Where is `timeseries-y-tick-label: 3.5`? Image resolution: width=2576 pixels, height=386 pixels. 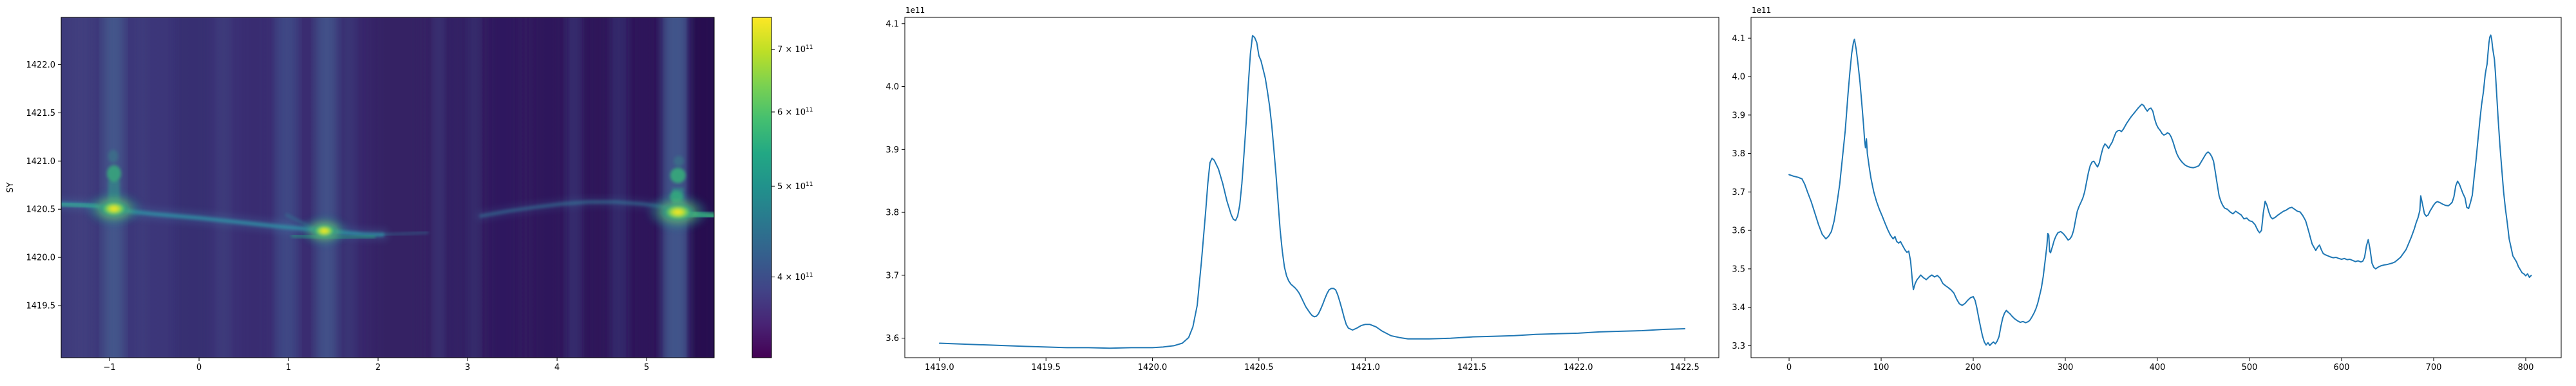
timeseries-y-tick-label: 3.5 is located at coordinates (1739, 269).